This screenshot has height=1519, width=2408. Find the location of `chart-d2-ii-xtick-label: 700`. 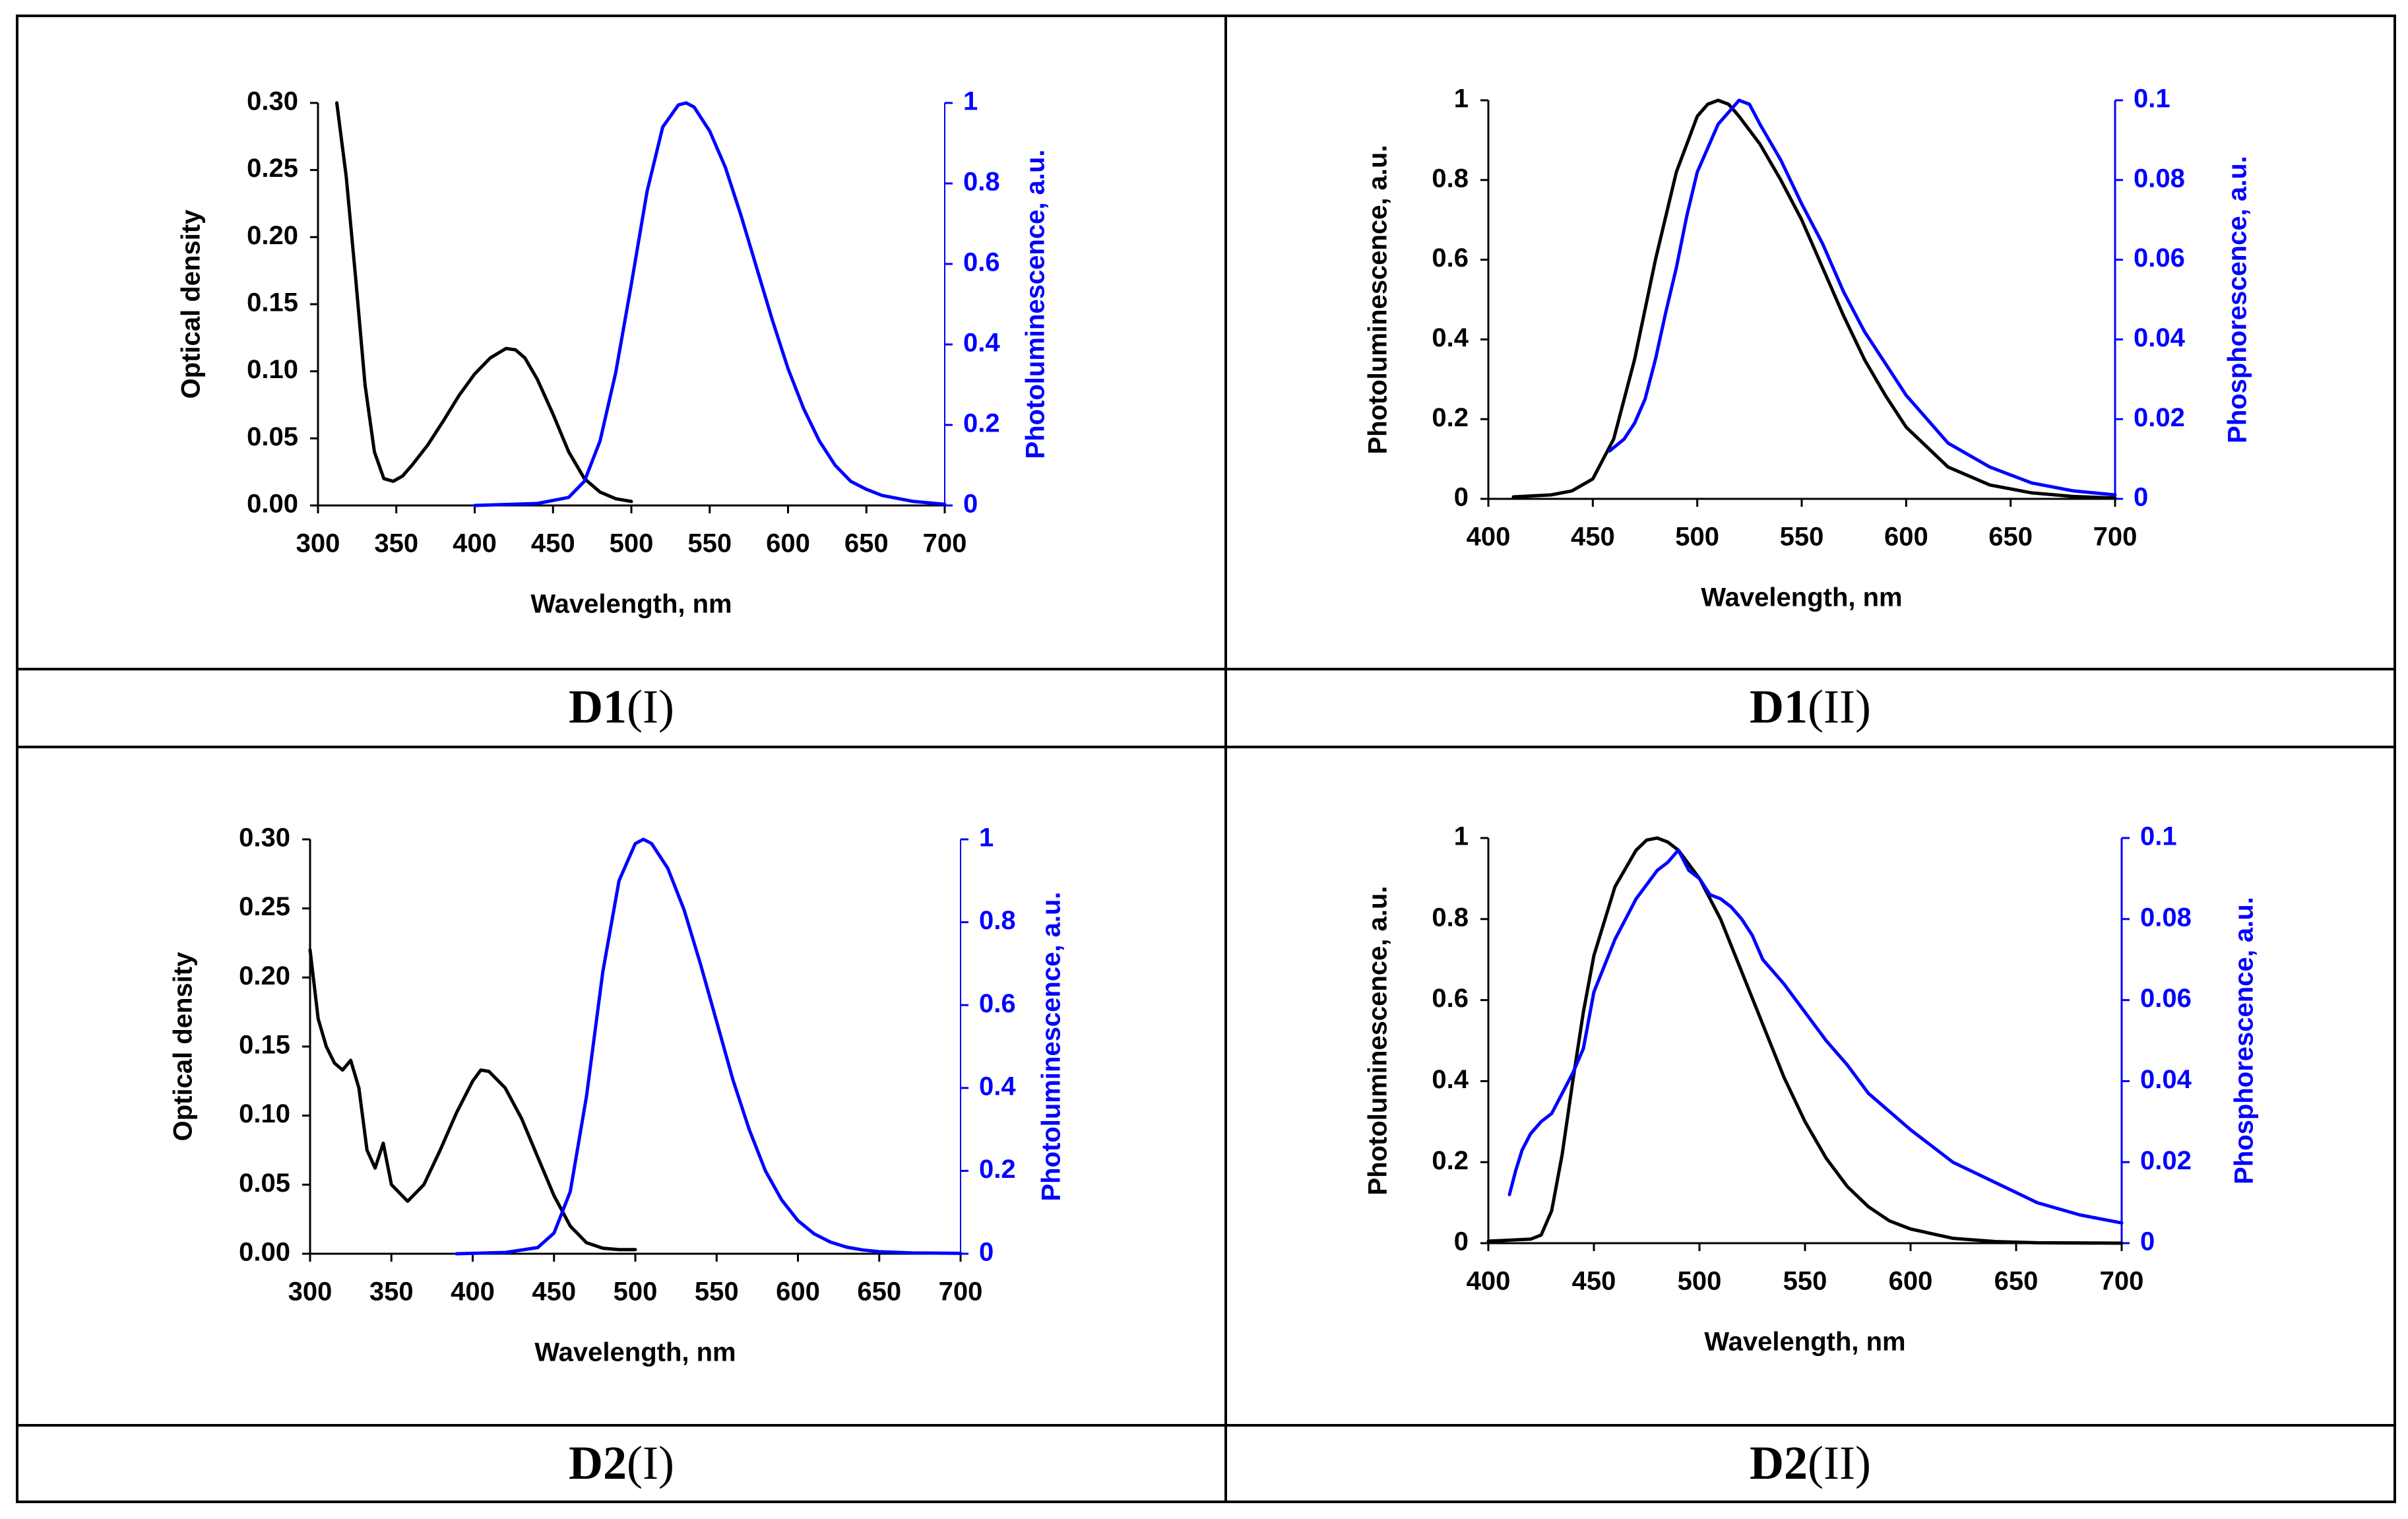

chart-d2-ii-xtick-label: 700 is located at coordinates (2122, 1282).